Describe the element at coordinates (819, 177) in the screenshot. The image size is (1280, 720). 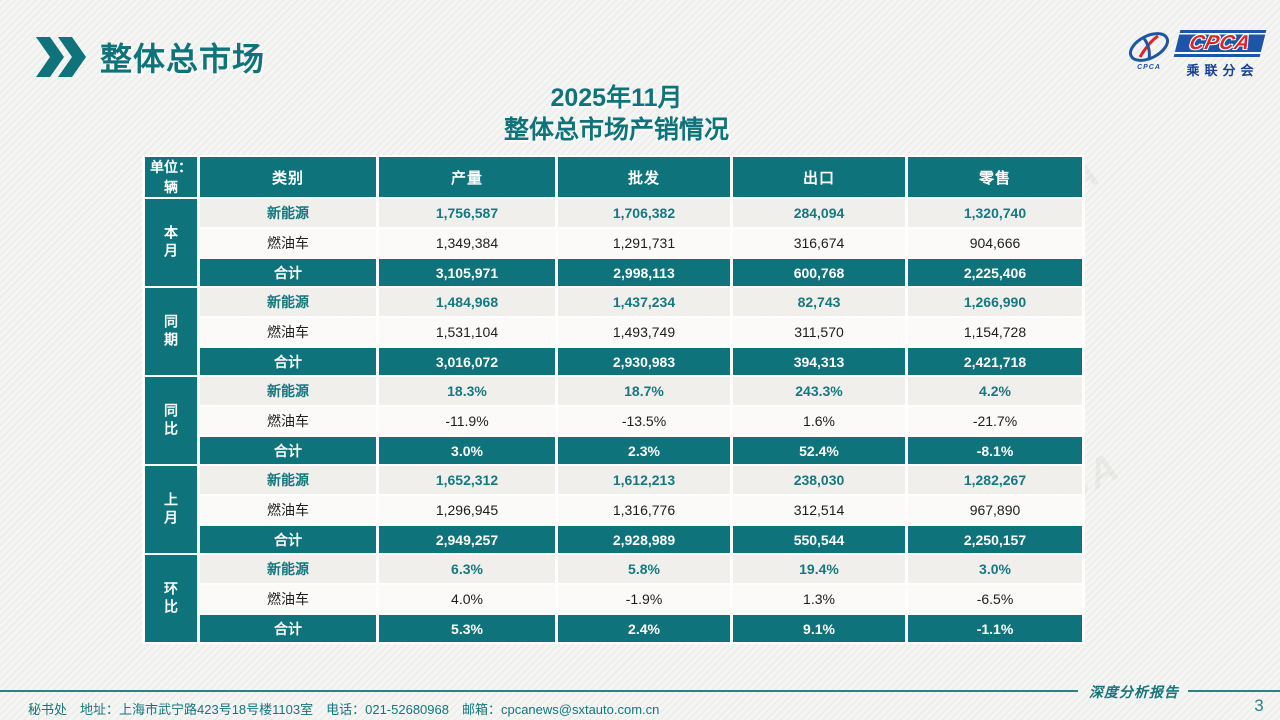
I see `col-header-export: 出口` at that location.